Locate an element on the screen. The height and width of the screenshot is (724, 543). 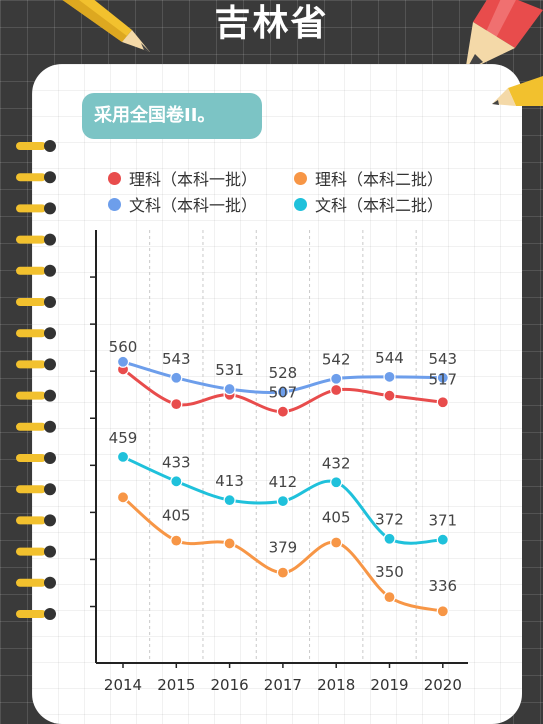
data-label: 379 is located at coordinates (283, 548).